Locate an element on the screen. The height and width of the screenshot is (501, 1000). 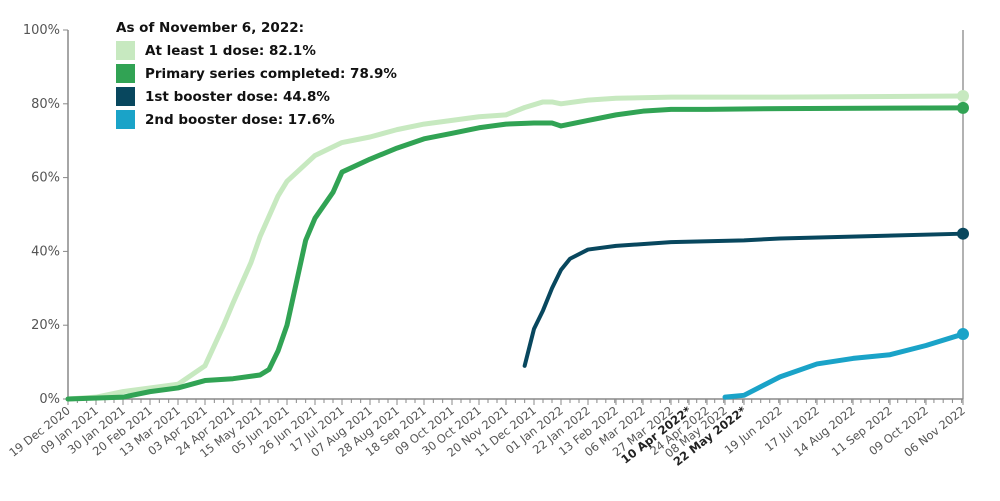
y-tick-label: 40% is located at coordinates (45, 251).